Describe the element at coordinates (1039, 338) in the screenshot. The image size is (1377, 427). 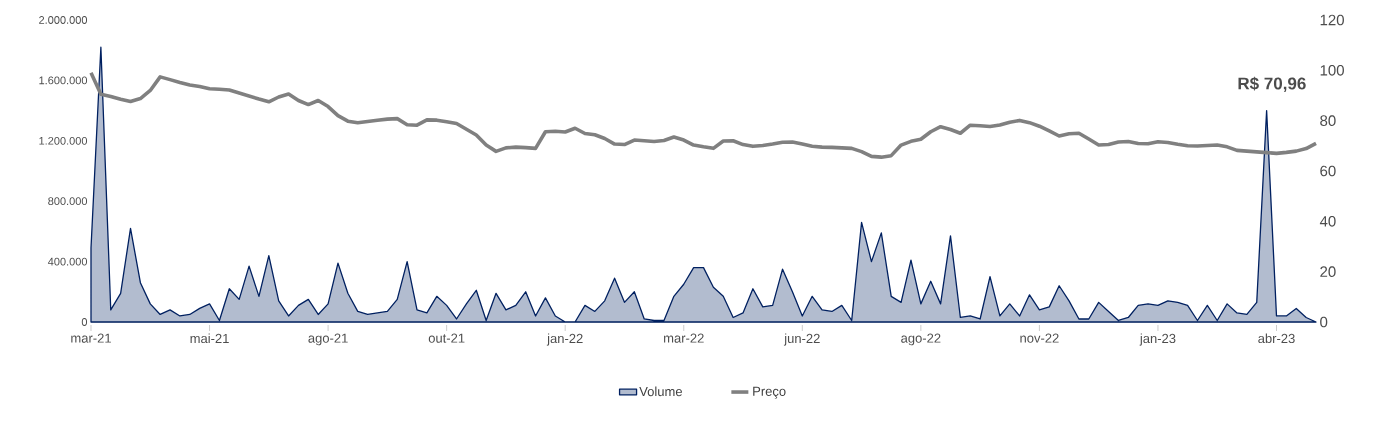
I see `x-tick-label: nov-22` at that location.